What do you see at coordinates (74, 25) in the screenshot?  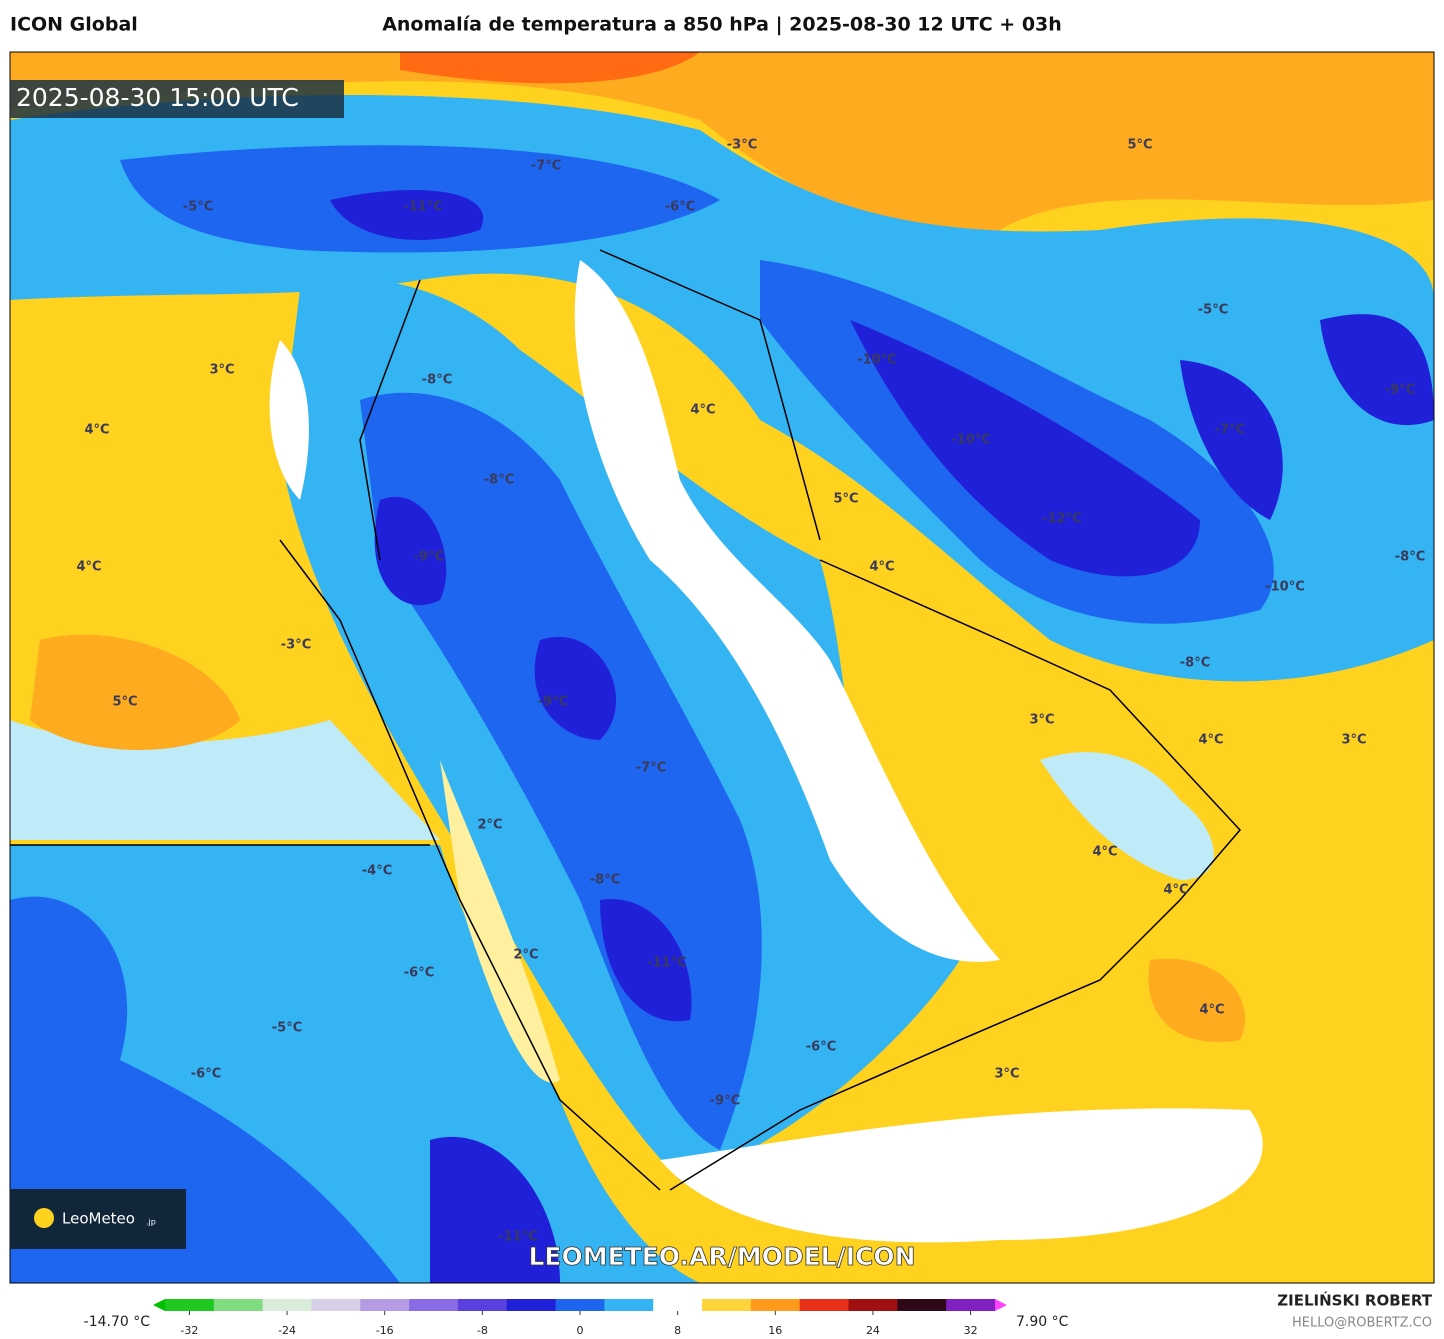 I see `model-name: ICON Global` at bounding box center [74, 25].